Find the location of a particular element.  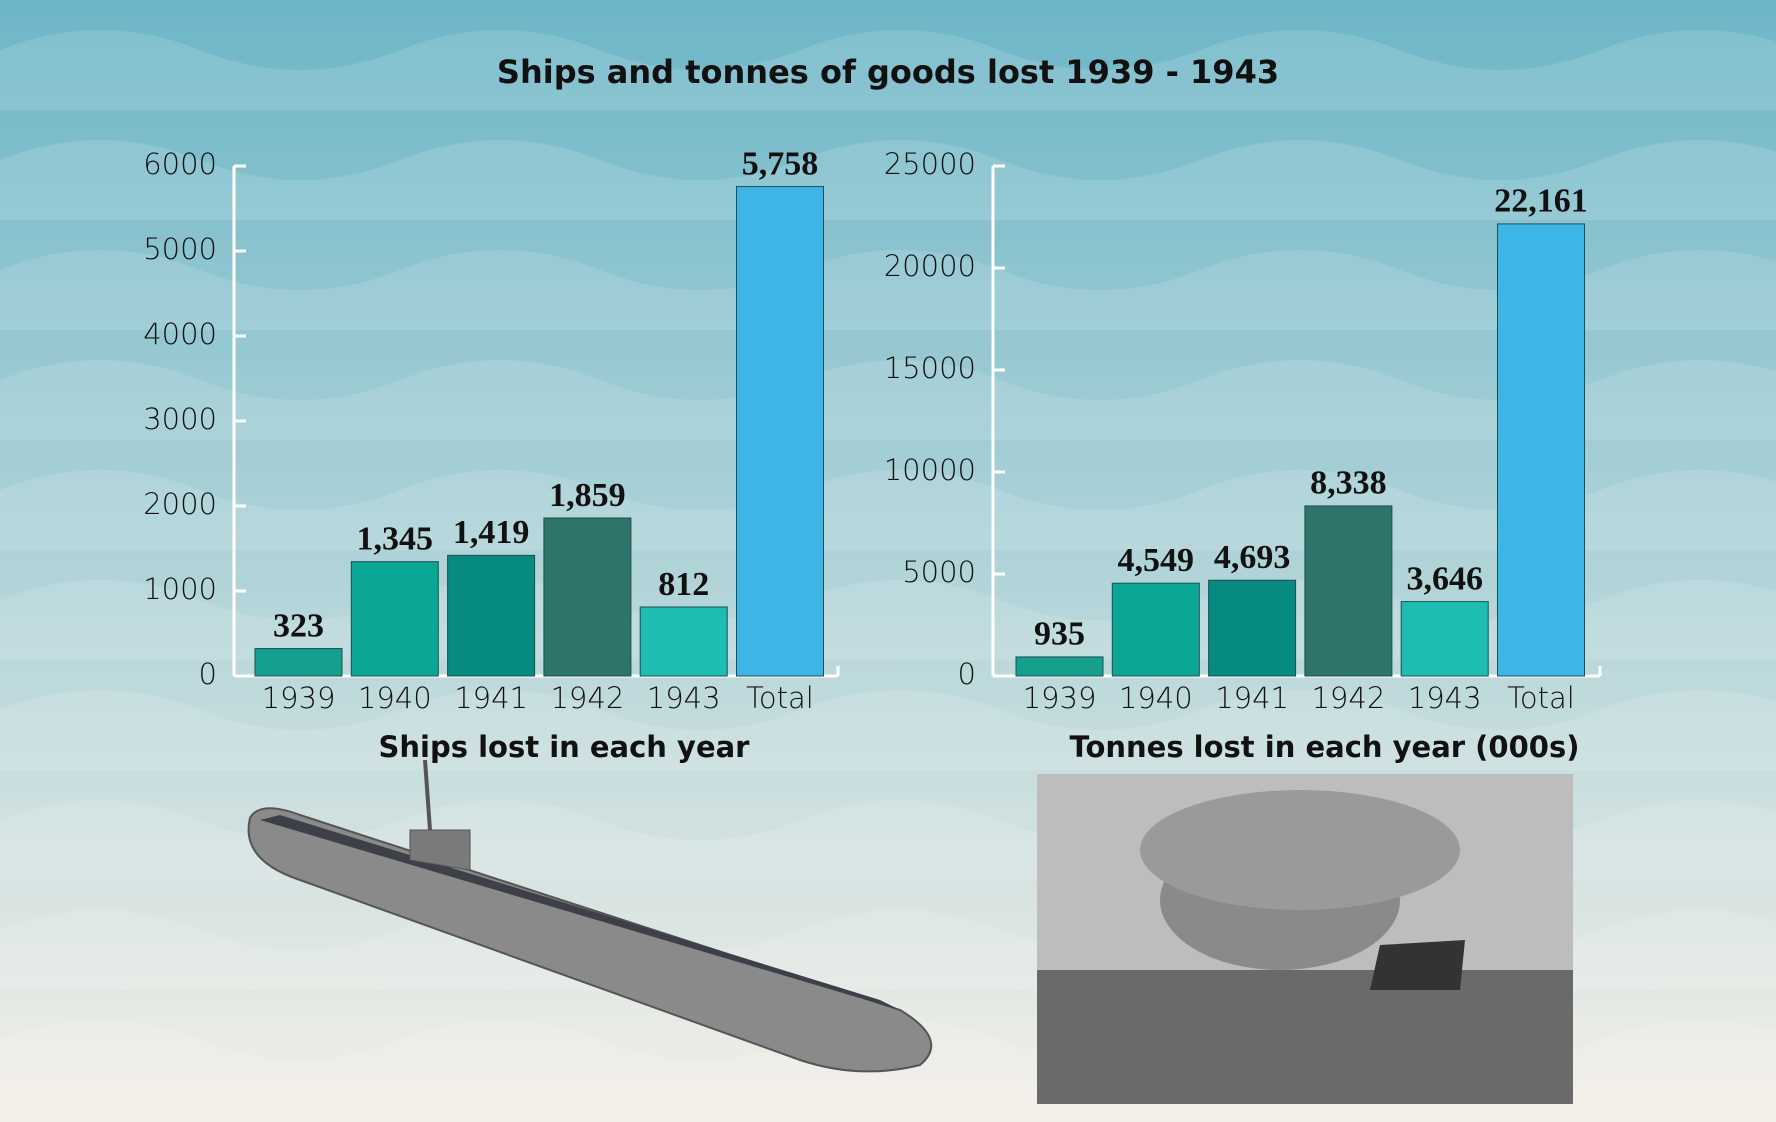

y-tick-label: 10000 is located at coordinates (930, 470).